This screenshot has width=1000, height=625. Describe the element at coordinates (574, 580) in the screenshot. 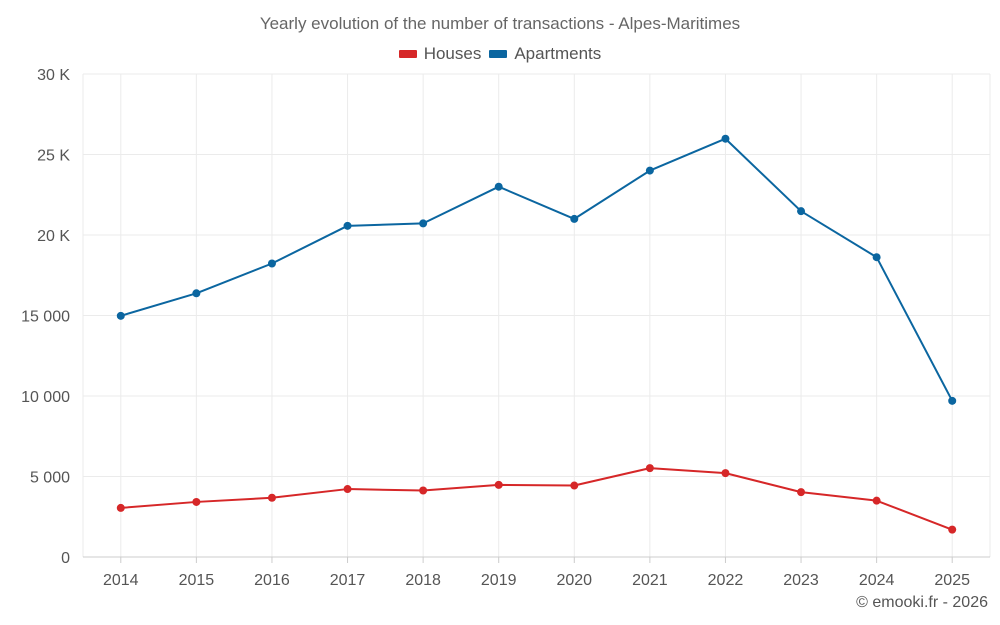

I see `x-tick-label: 2020` at that location.